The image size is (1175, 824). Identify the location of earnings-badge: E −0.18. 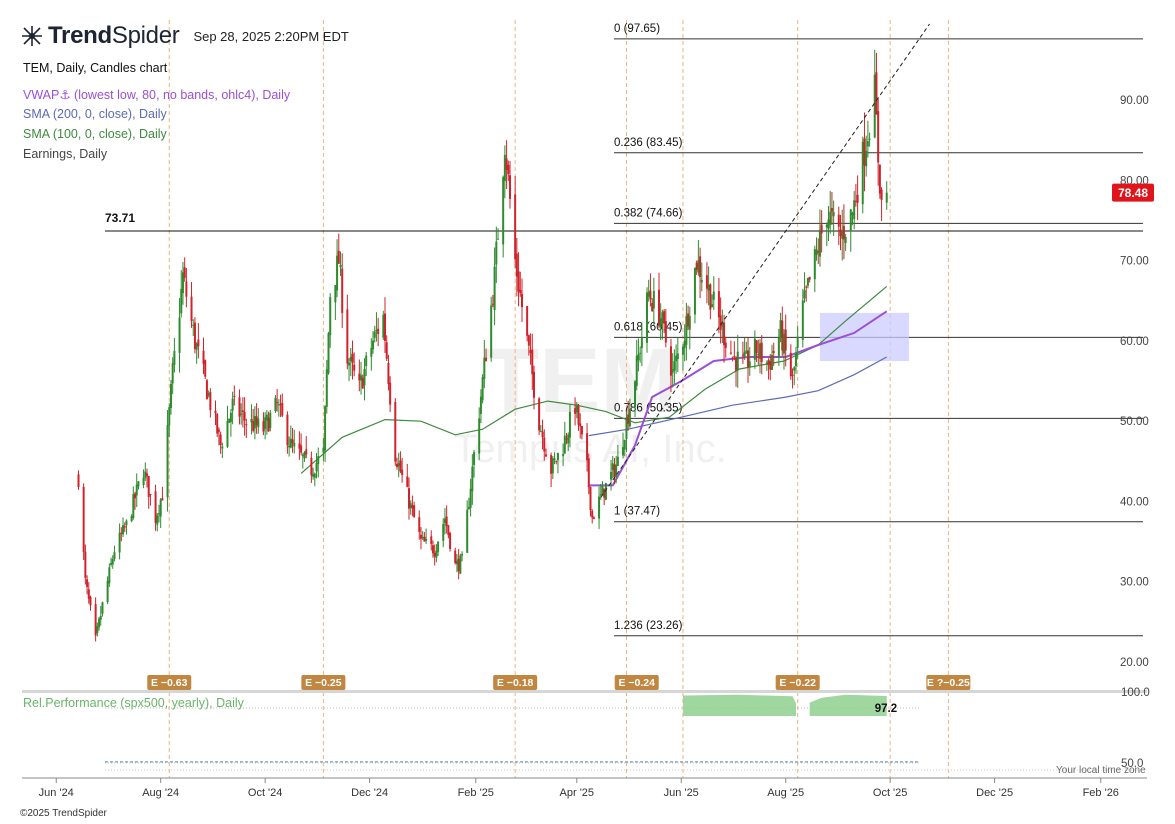
(515, 682).